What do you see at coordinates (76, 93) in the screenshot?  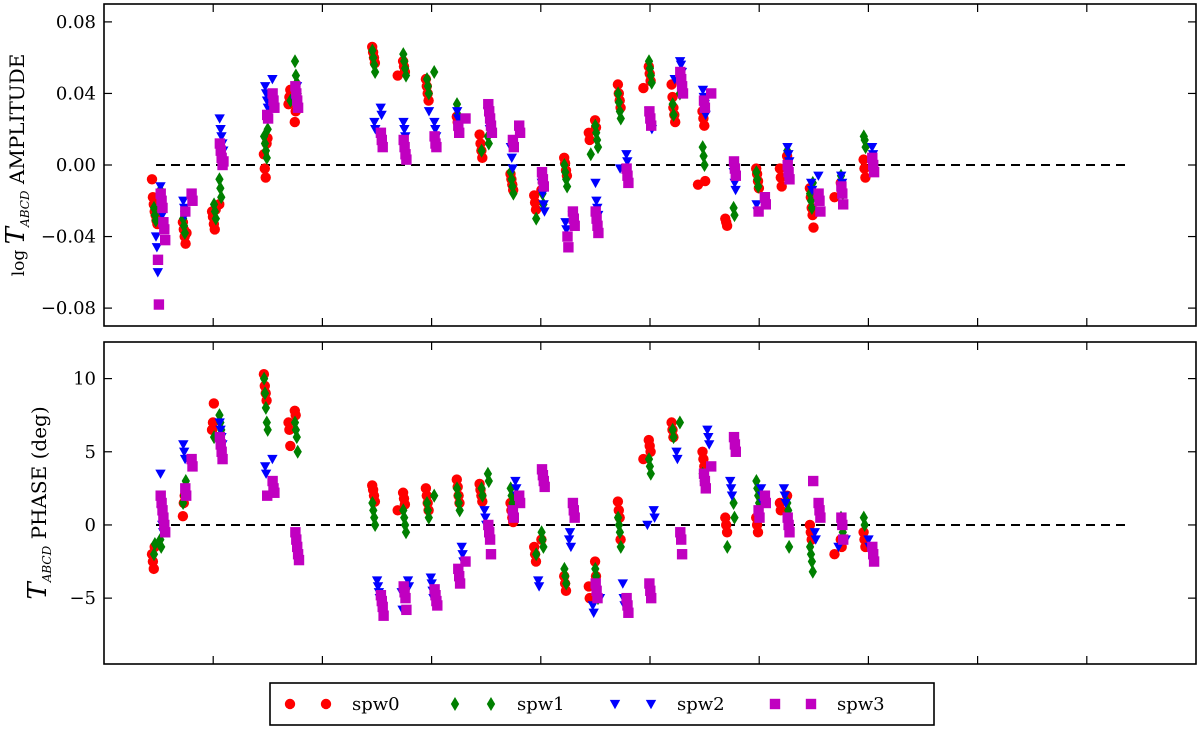 I see `y-tick-label: 0.04` at bounding box center [76, 93].